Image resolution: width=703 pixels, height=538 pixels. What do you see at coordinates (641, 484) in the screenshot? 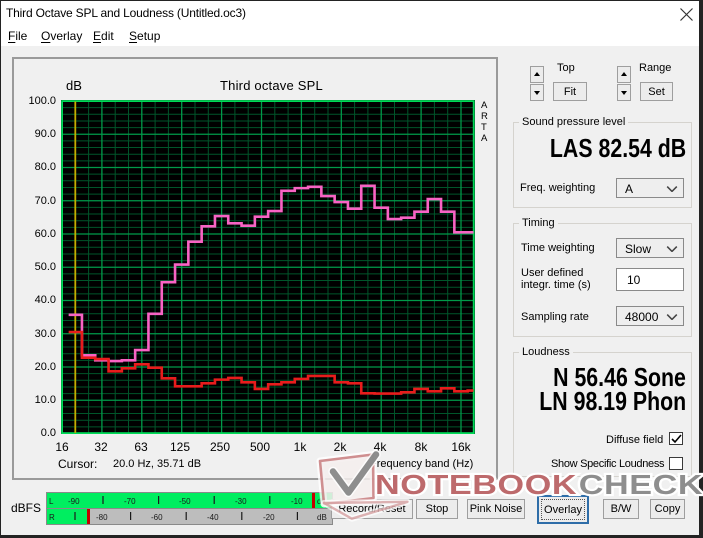
I see `svg-text: CHECK` at bounding box center [641, 484].